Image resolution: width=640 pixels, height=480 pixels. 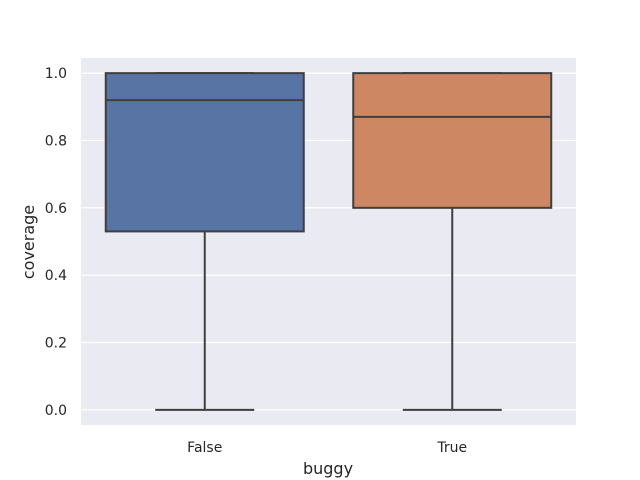 What do you see at coordinates (56, 344) in the screenshot?
I see `y-tick-label: 0.2` at bounding box center [56, 344].